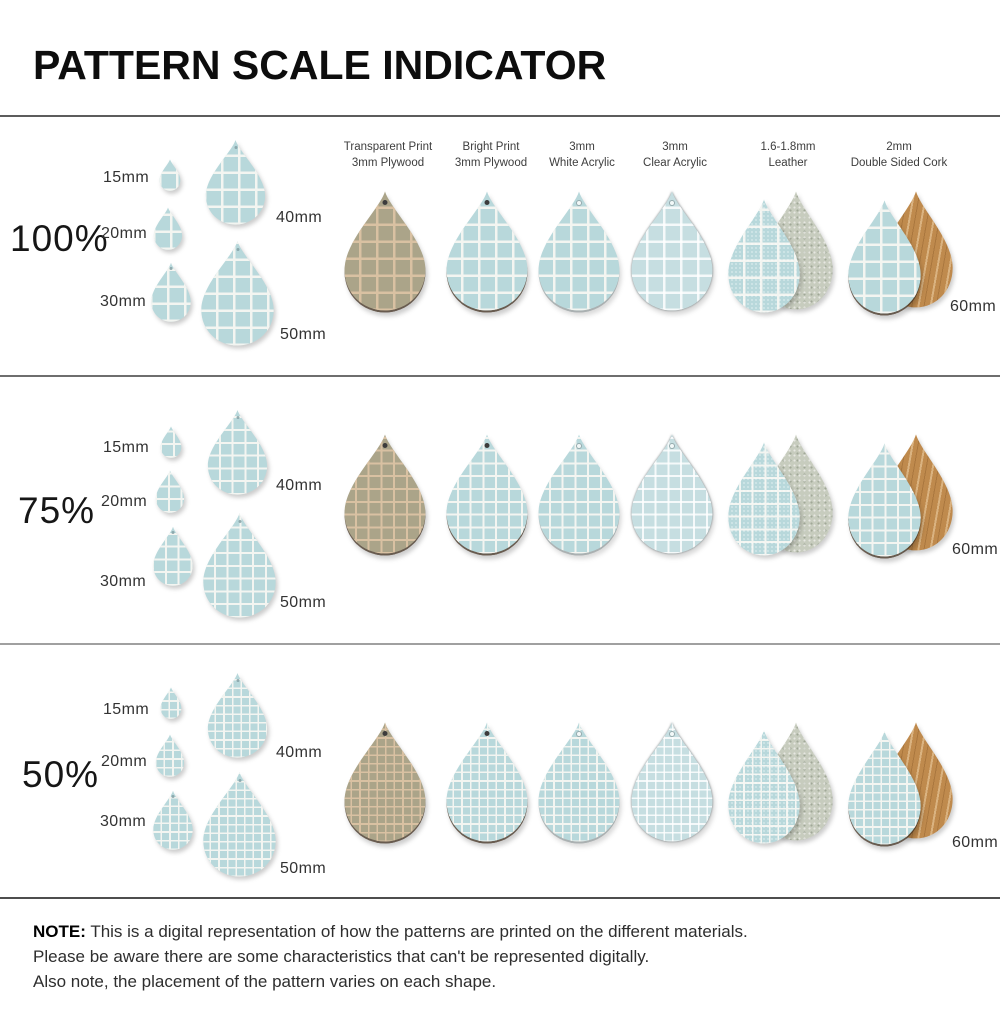 This screenshot has height=1018, width=1000. I want to click on header-leather: 1.6-1.8mm Leather, so click(788, 155).